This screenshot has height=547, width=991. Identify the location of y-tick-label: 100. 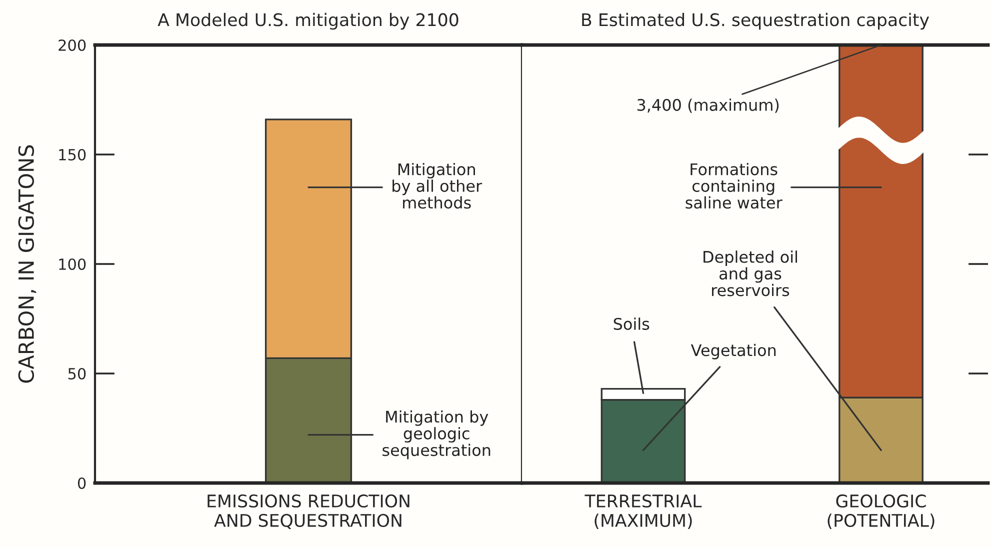
(72, 264).